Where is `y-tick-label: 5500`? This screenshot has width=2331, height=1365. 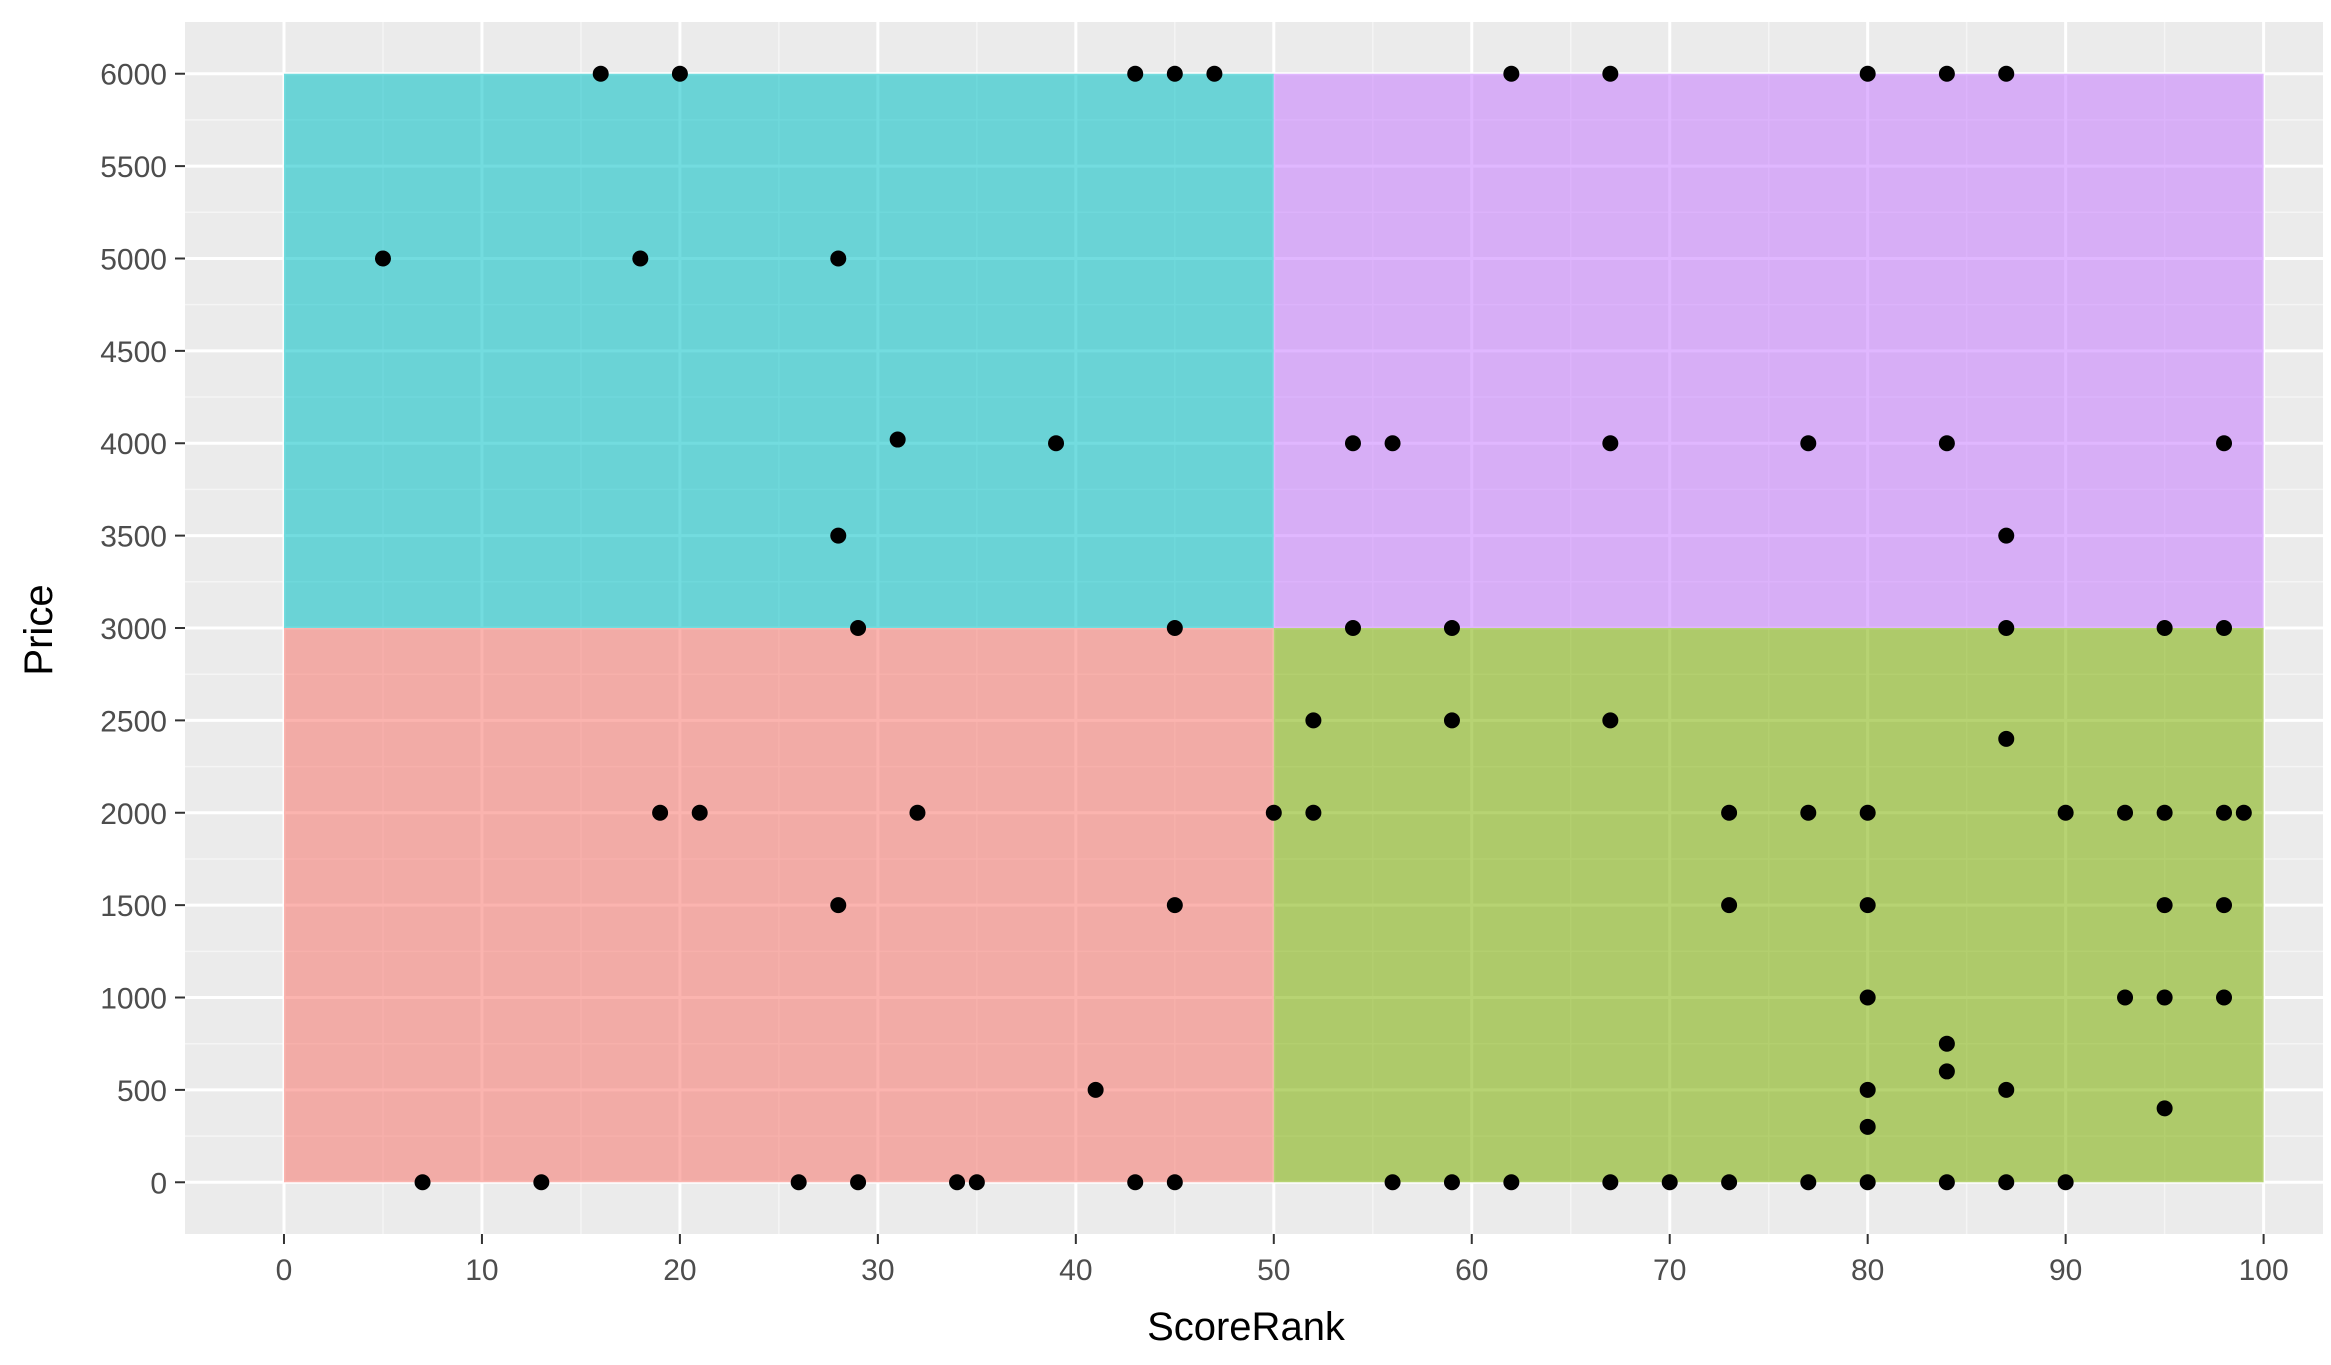 y-tick-label: 5500 is located at coordinates (133, 167).